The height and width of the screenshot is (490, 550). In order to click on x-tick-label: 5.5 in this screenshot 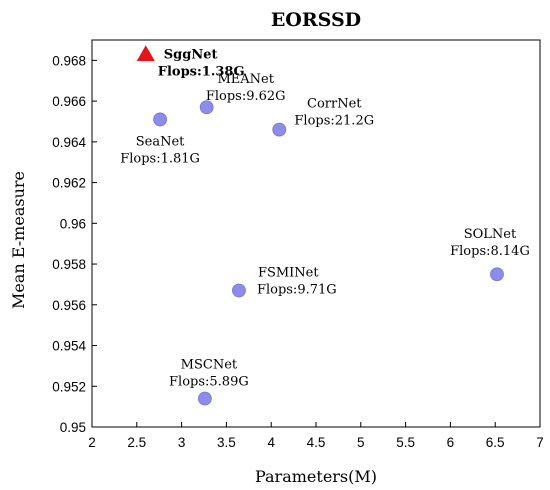, I will do `click(405, 442)`.